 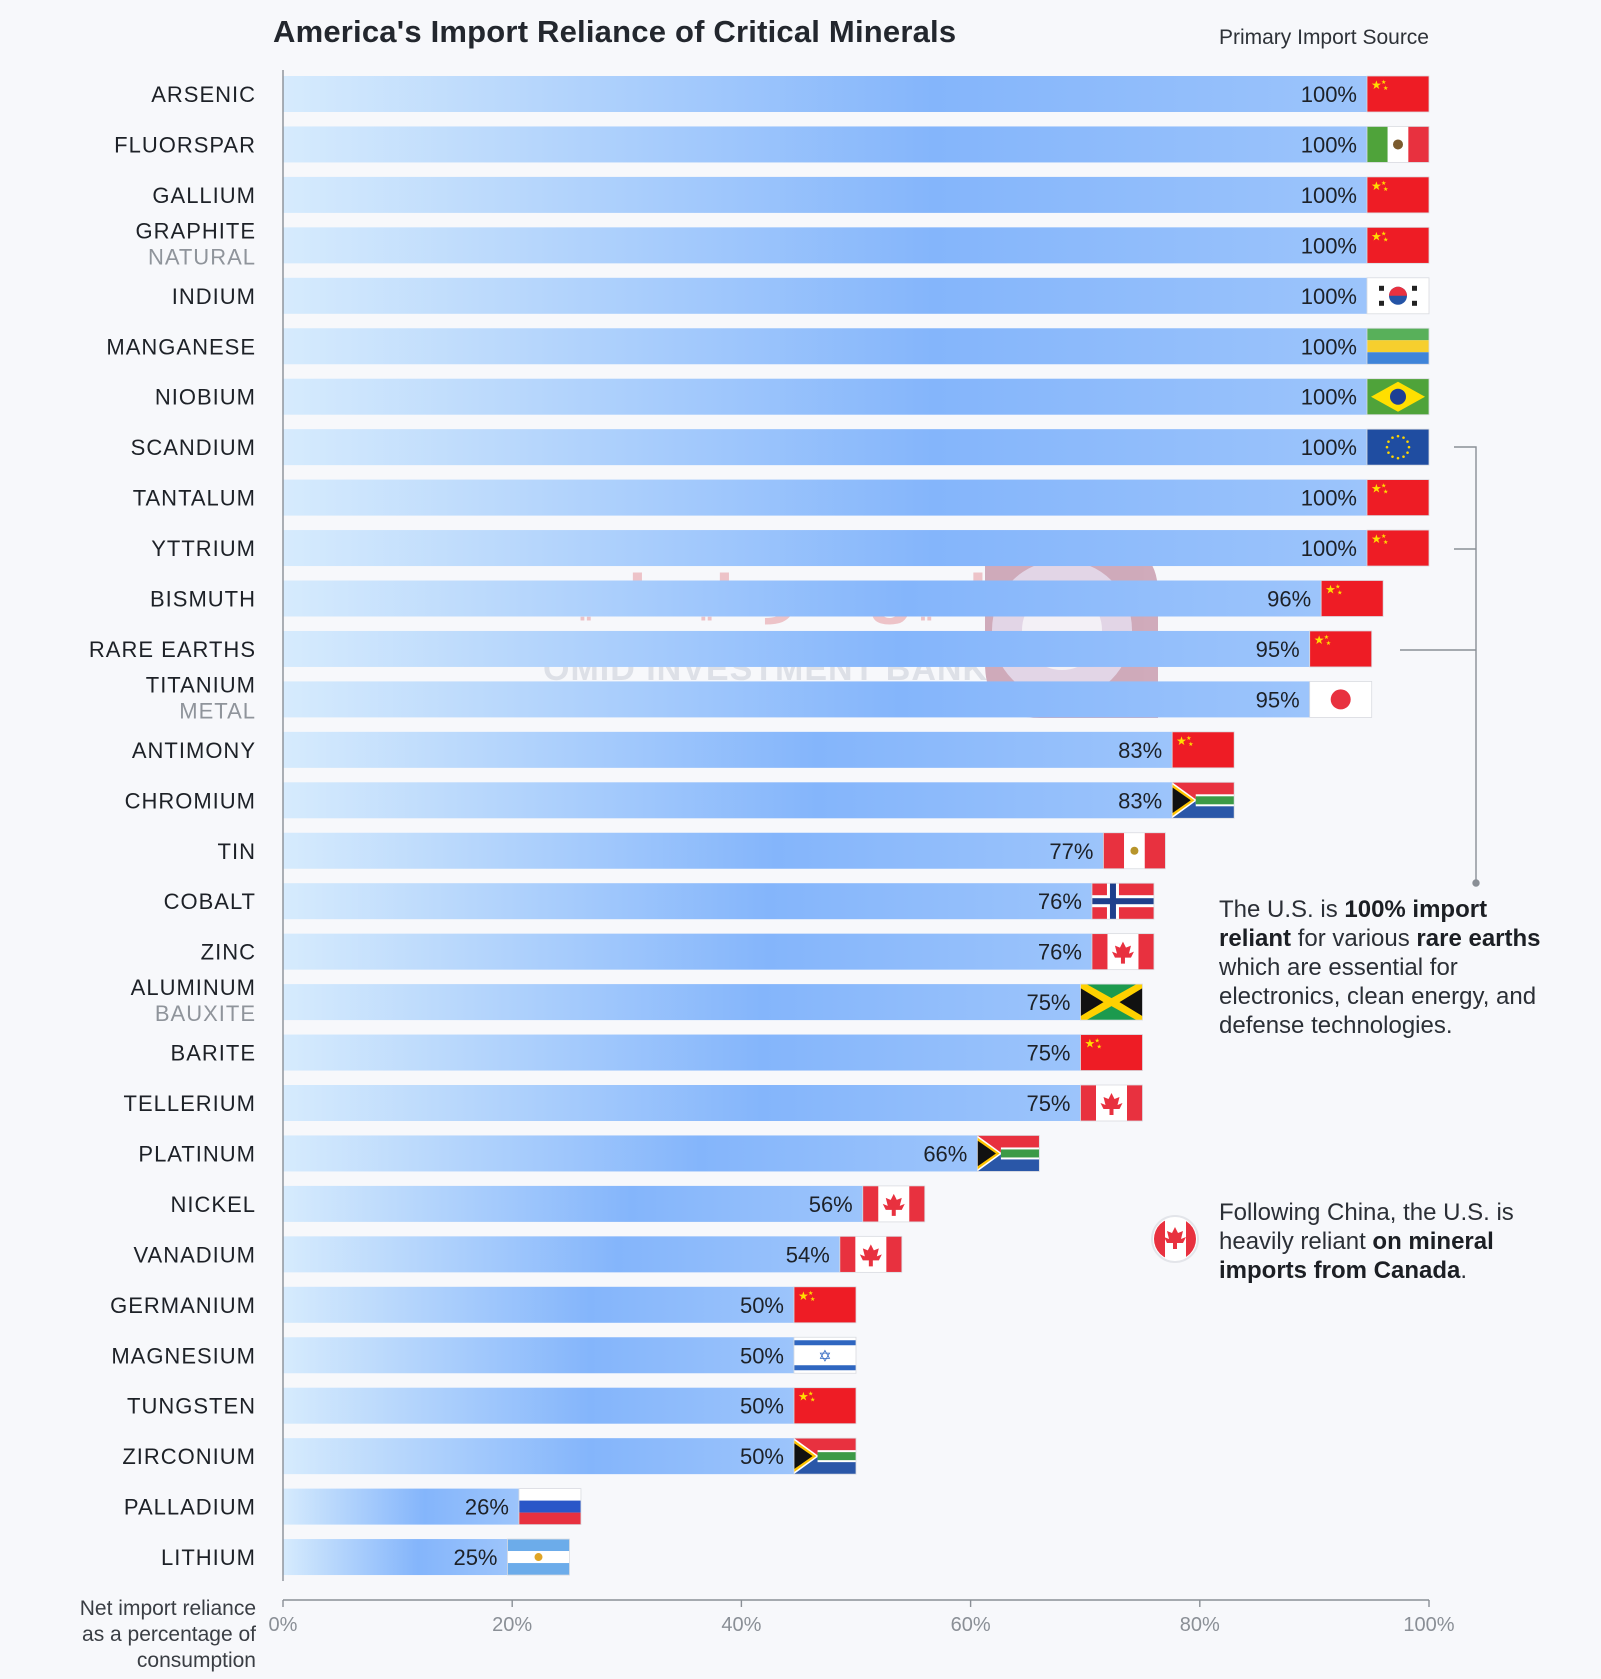 What do you see at coordinates (208, 1557) in the screenshot?
I see `category-label: LITHIUM` at bounding box center [208, 1557].